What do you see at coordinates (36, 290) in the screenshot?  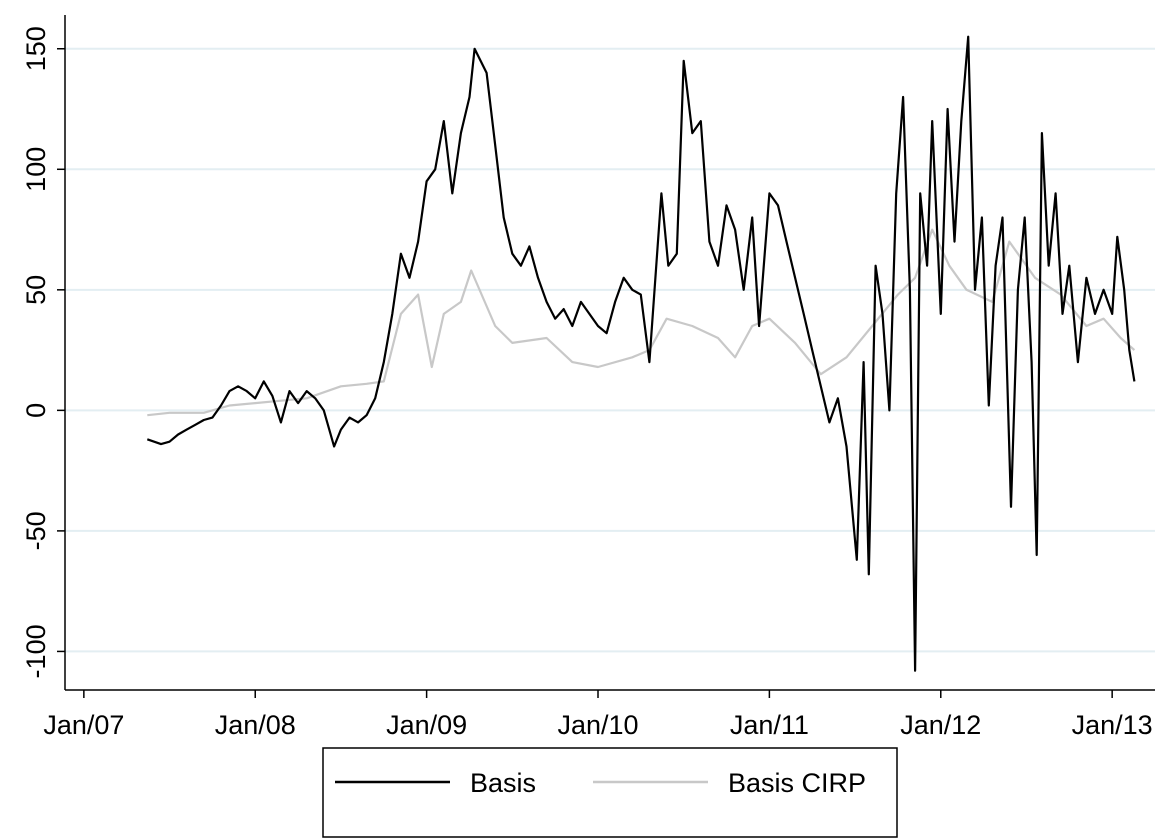 I see `y-tick-label: 50` at bounding box center [36, 290].